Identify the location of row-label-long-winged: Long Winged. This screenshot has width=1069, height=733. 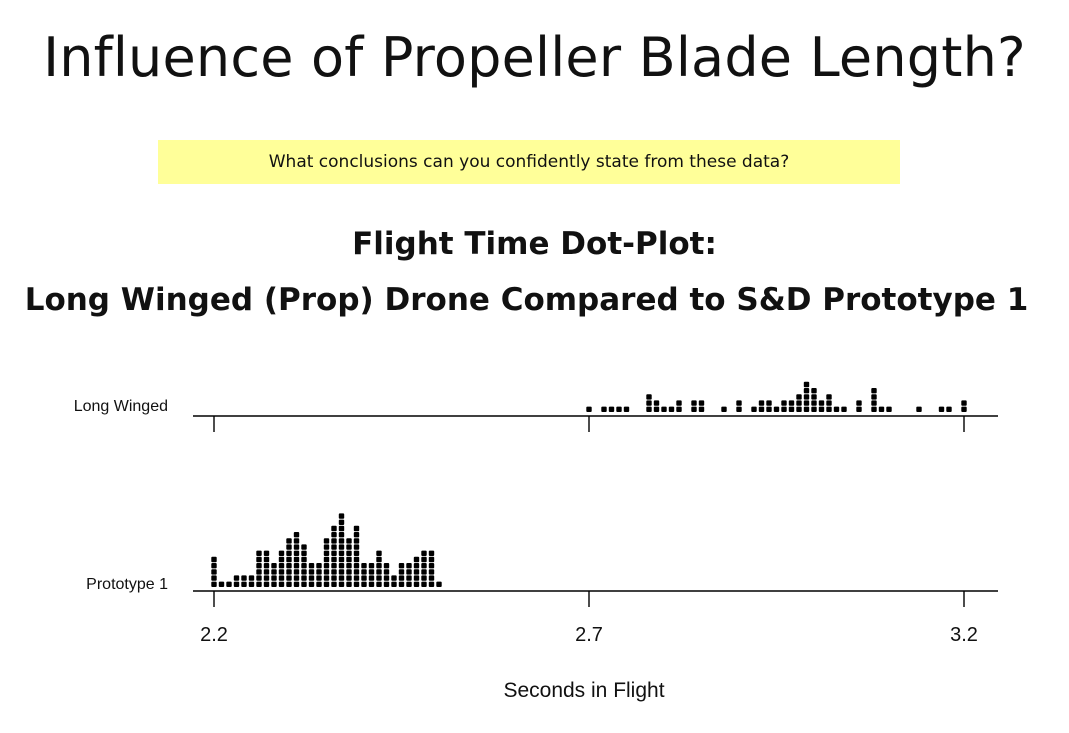
(121, 406).